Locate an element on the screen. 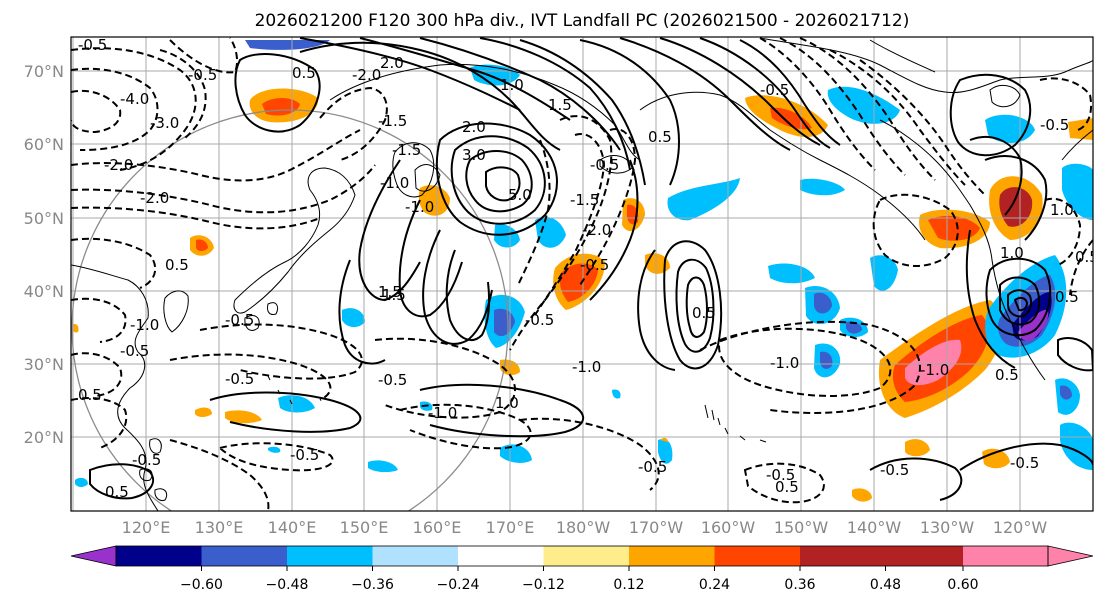 The height and width of the screenshot is (604, 1105). contour-label: -4.0 is located at coordinates (134, 99).